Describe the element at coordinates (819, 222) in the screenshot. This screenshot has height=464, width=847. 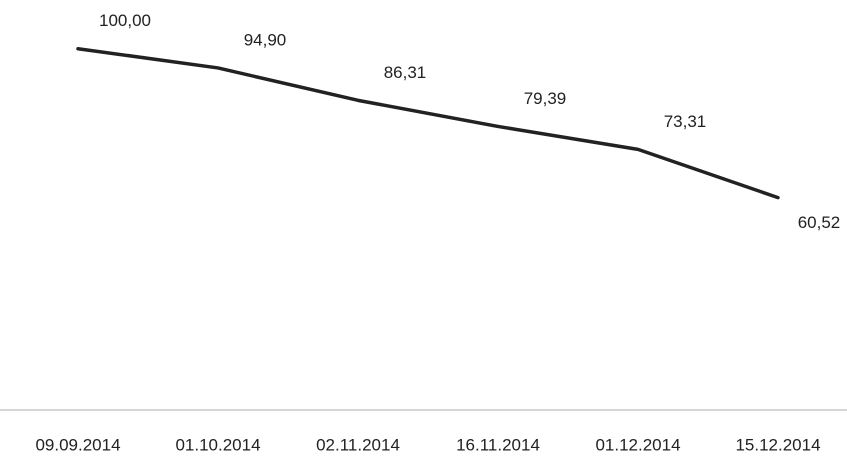
I see `data-label: 60,52` at that location.